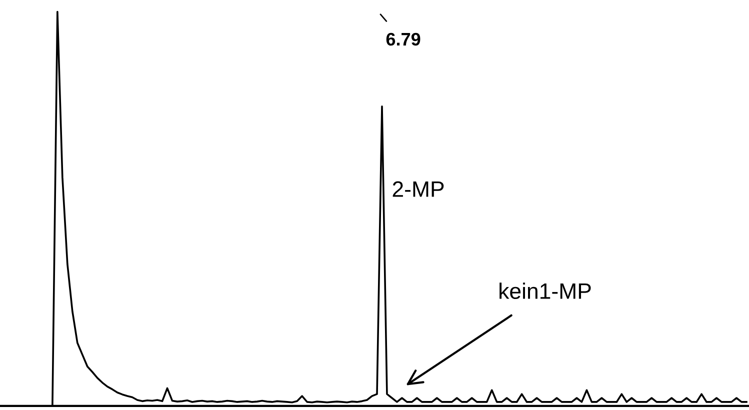 Image resolution: width=749 pixels, height=410 pixels. I want to click on annotation: 2-MP, so click(418, 189).